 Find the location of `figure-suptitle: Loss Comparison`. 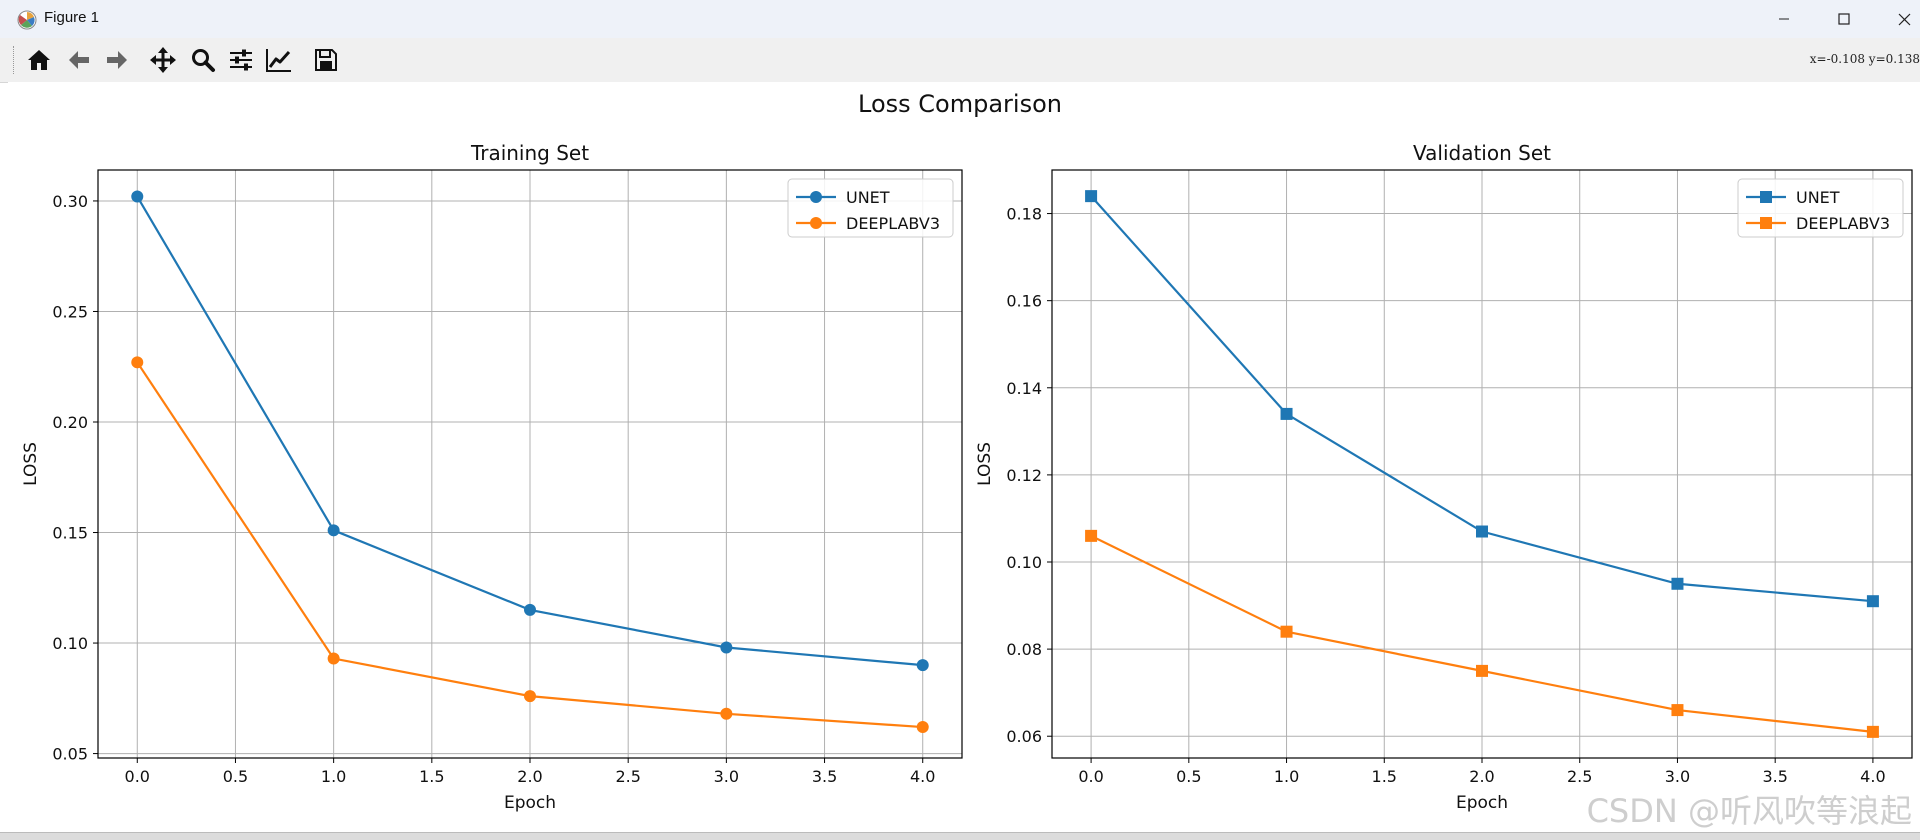

figure-suptitle: Loss Comparison is located at coordinates (960, 104).